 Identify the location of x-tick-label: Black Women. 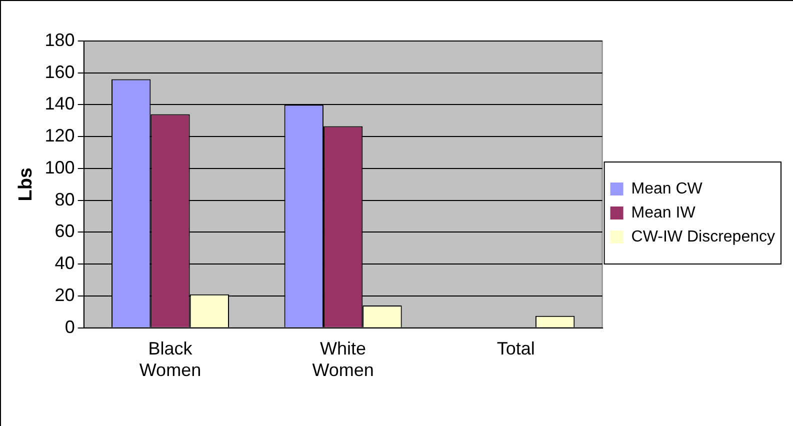
(170, 359).